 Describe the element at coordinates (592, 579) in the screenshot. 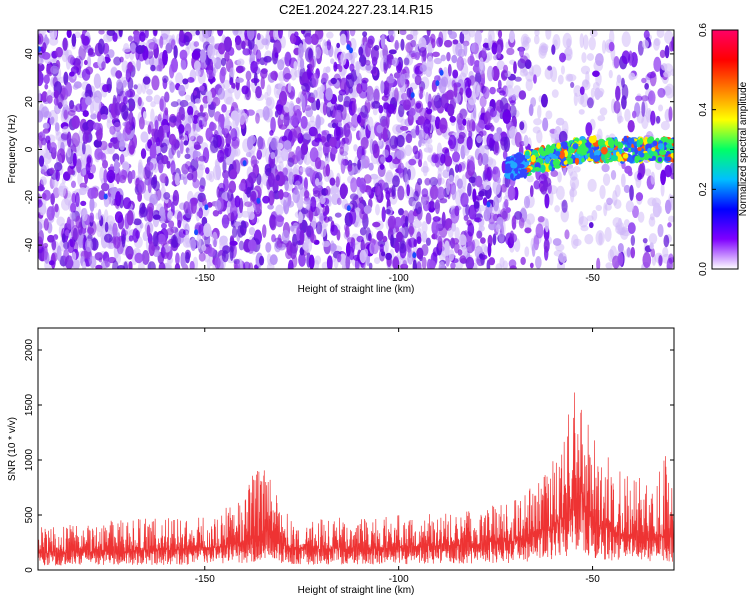

I see `x-tick-label: -50` at that location.